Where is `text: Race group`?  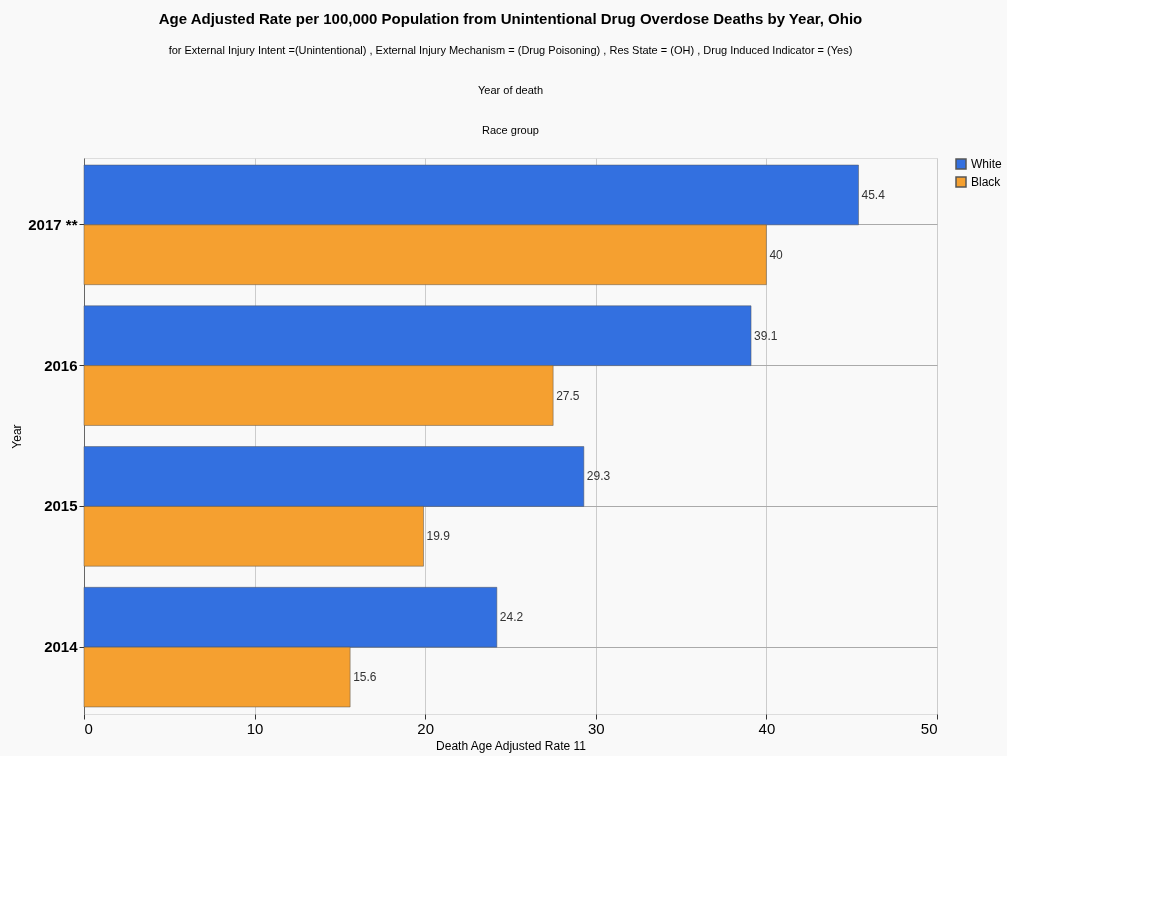
text: Race group is located at coordinates (510, 130).